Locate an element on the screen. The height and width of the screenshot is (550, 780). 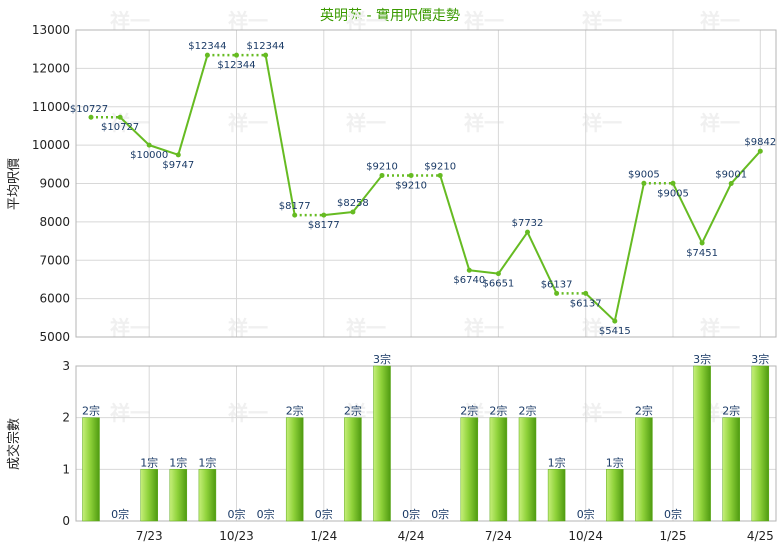
x-tick-label: 10/24 is located at coordinates (585, 536).